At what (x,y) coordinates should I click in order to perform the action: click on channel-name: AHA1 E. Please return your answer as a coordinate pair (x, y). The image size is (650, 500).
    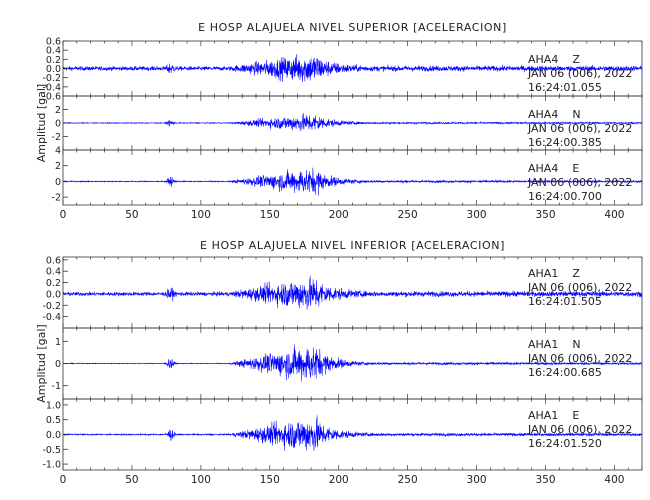
    Looking at the image, I should click on (553, 415).